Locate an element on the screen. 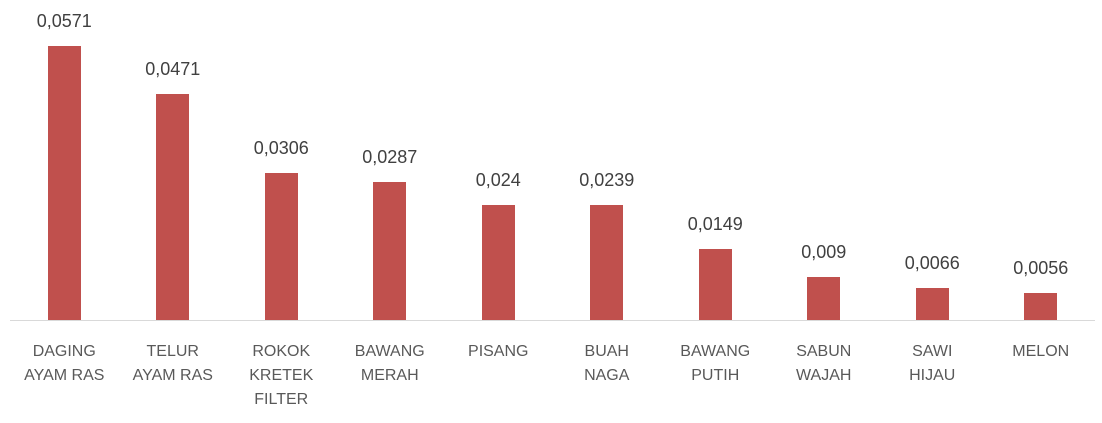 The image size is (1102, 423). data-label: 0,024 is located at coordinates (498, 179).